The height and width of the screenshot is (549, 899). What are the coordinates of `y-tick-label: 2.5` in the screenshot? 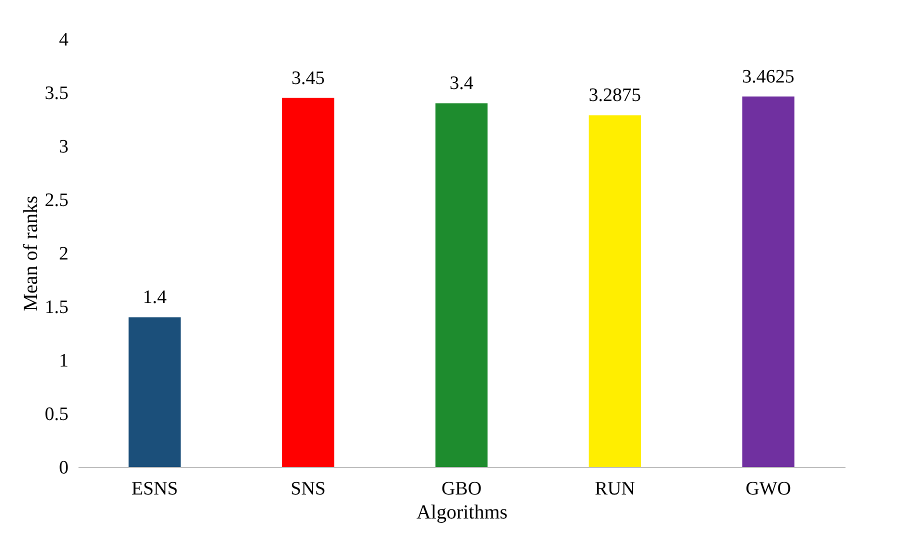 It's located at (56, 200).